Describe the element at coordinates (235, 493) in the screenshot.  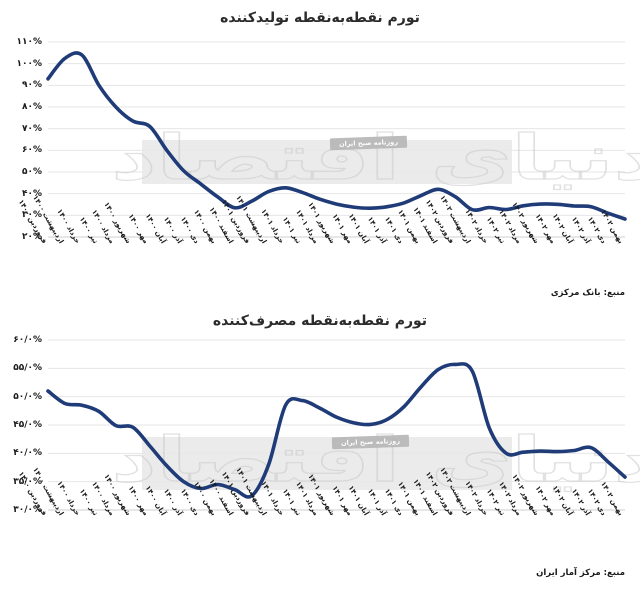
I see `x-tick-label: فروردین ۱۴۰۱` at that location.